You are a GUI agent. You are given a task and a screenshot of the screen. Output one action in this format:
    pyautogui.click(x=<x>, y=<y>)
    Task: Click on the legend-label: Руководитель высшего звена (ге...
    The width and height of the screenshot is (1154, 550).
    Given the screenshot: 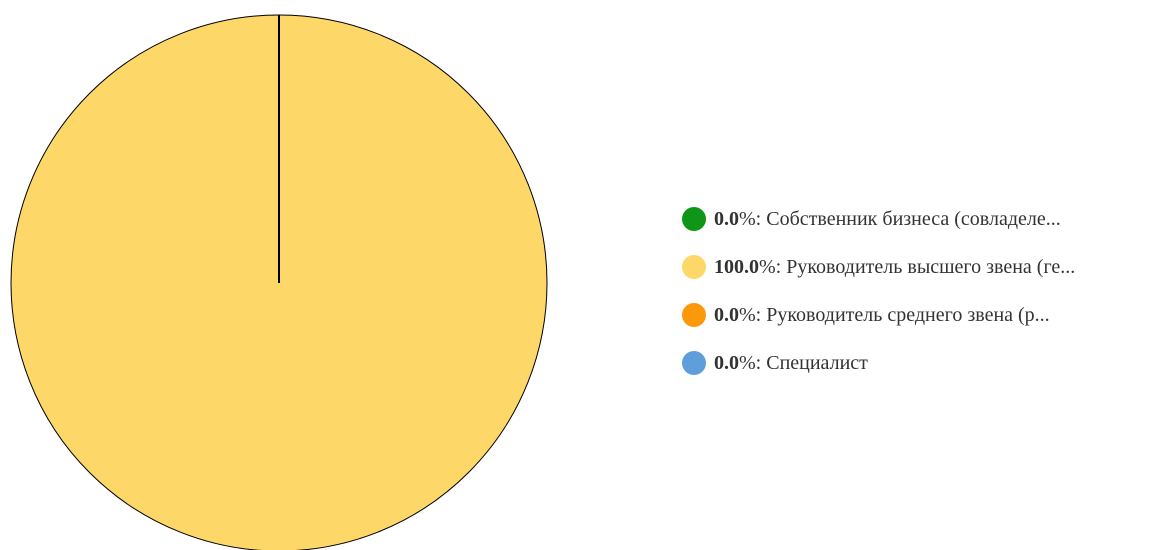 What is the action you would take?
    pyautogui.click(x=931, y=266)
    